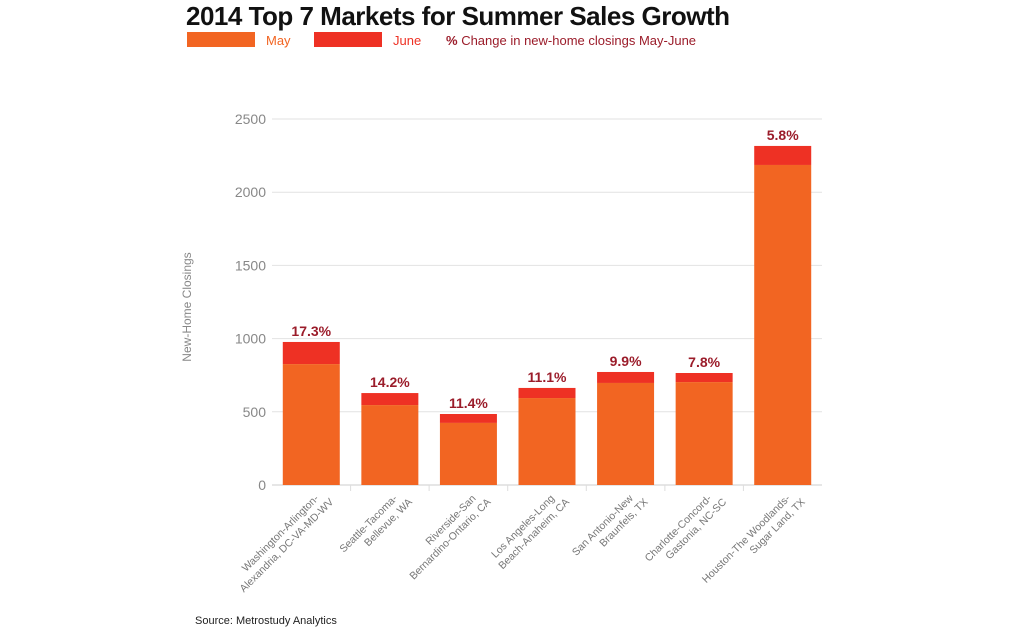 The image size is (1024, 630). I want to click on legend-pct-label: Change in new-home closings May-June, so click(579, 40).